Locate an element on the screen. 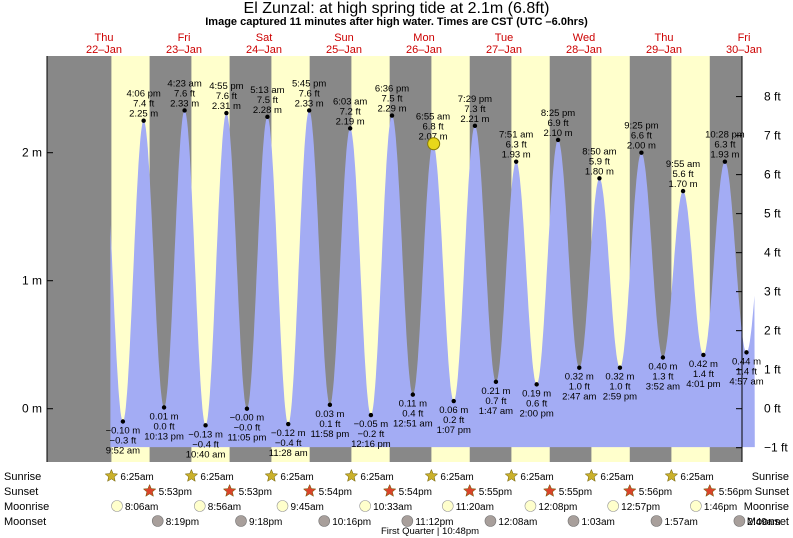 The width and height of the screenshot is (793, 538). tide-label: 6.9 ft is located at coordinates (558, 123).